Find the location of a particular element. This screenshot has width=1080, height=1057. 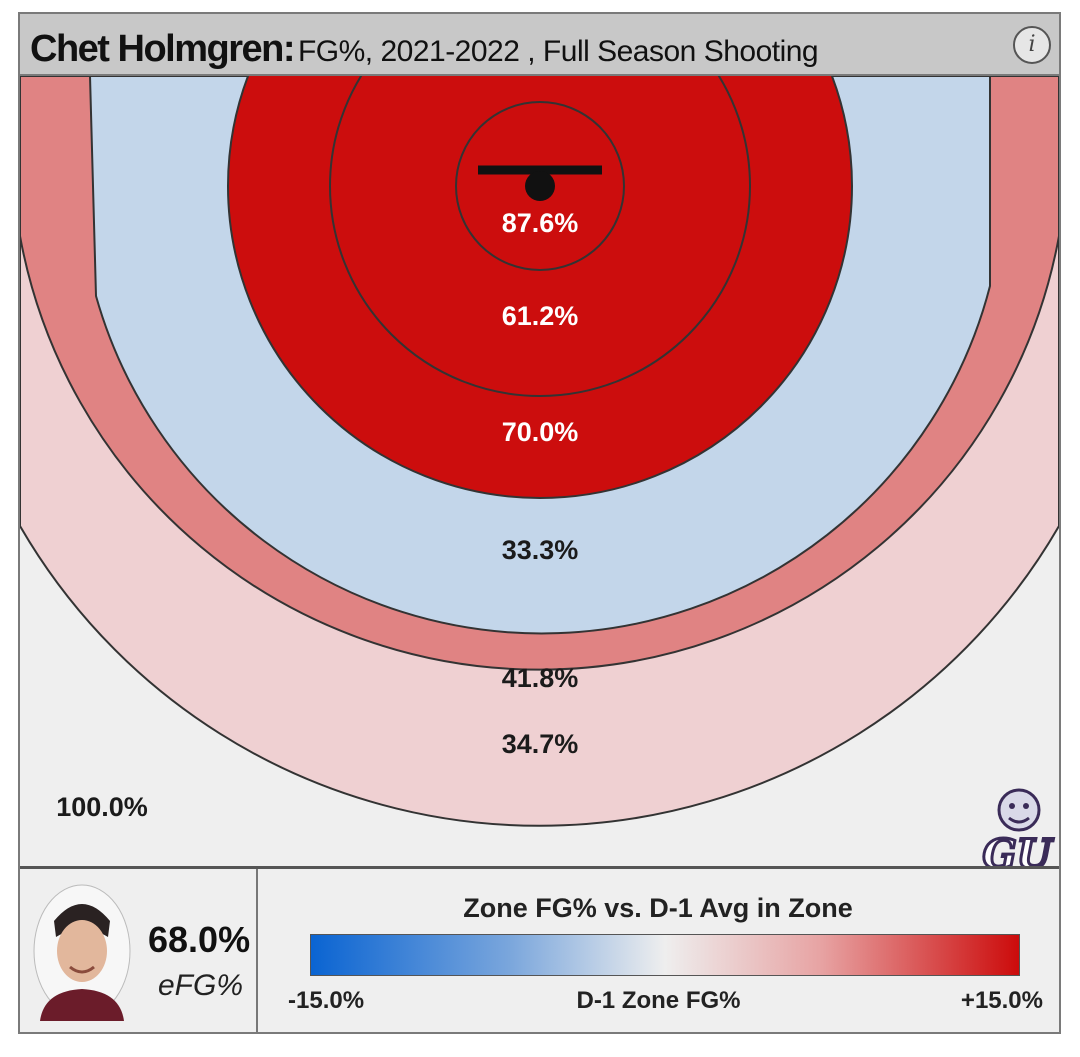

info-icon: i is located at coordinates (1032, 45).